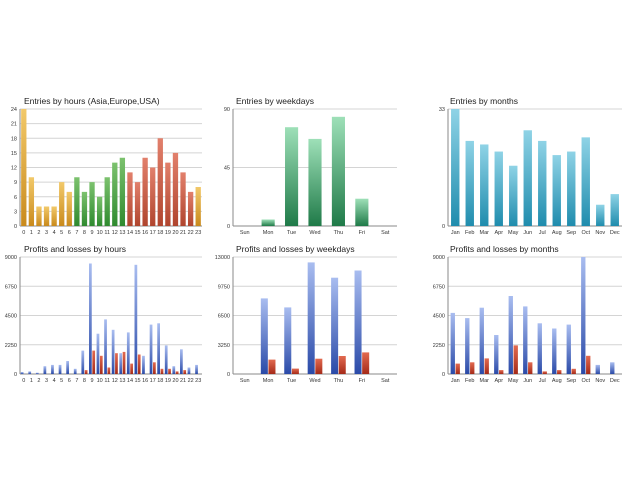 The width and height of the screenshot is (640, 480). What do you see at coordinates (338, 381) in the screenshot?
I see `x-tick-label: Thu` at bounding box center [338, 381].